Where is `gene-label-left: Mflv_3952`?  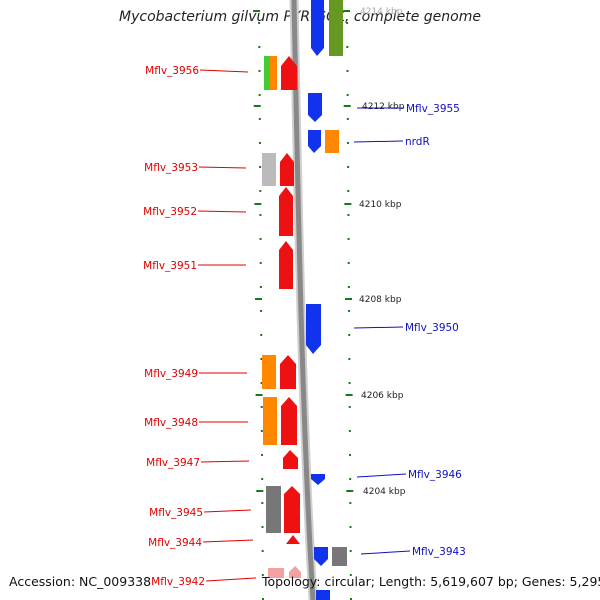 gene-label-left: Mflv_3952 is located at coordinates (170, 212).